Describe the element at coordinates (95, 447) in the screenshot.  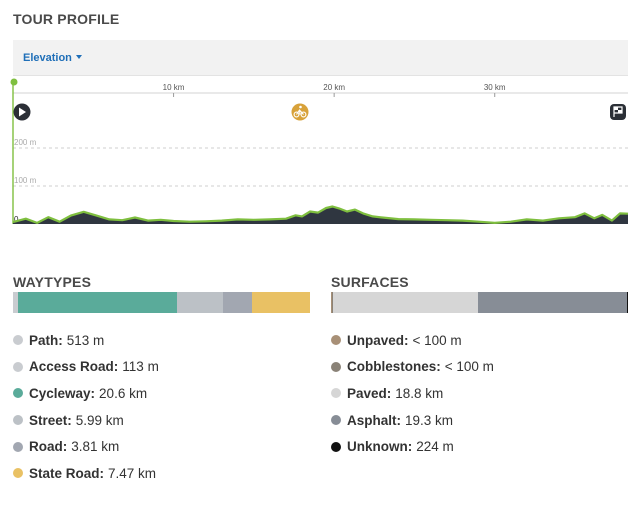
I see `waytype-value: 3.81 km` at that location.